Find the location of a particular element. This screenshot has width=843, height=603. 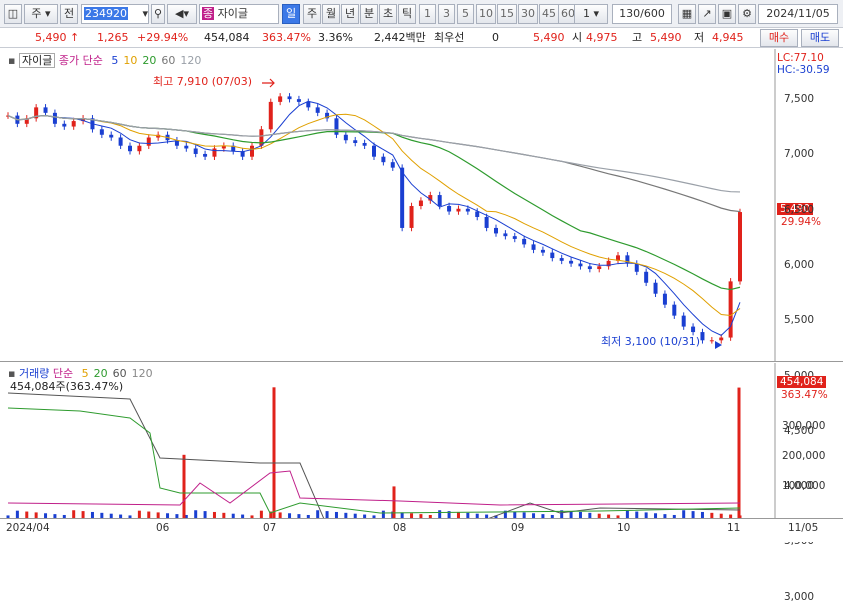

interval-button-2: 5 is located at coordinates (465, 14).